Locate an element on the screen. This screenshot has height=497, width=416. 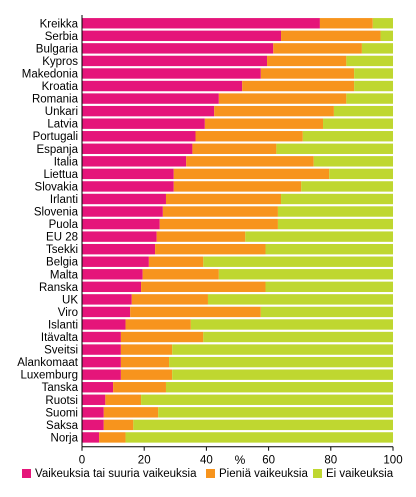
category-label-unkari: Unkari is located at coordinates (61, 112).